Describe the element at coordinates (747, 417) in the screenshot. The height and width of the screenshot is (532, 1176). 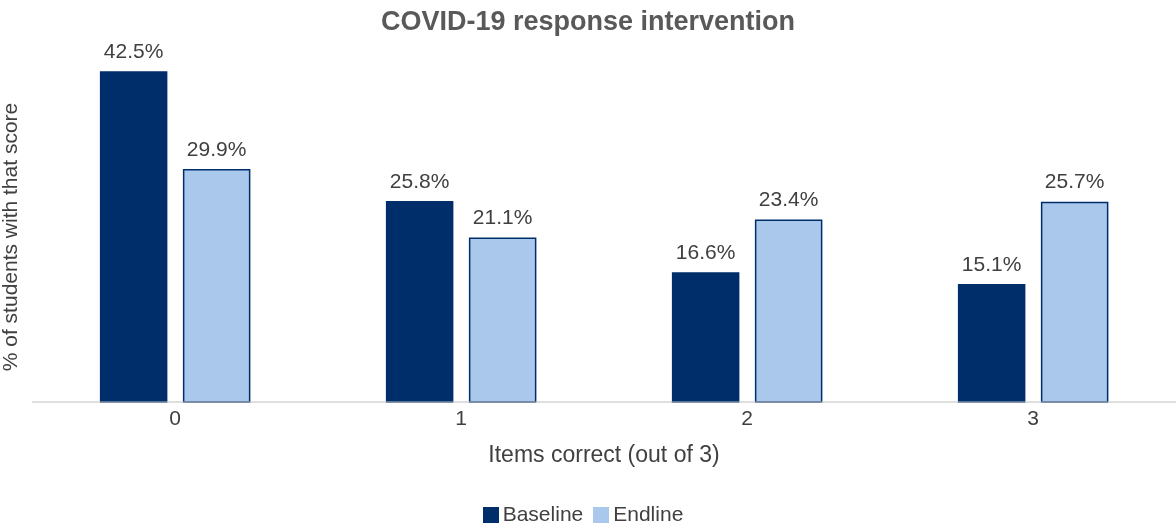
I see `x-tick-label: 2` at that location.